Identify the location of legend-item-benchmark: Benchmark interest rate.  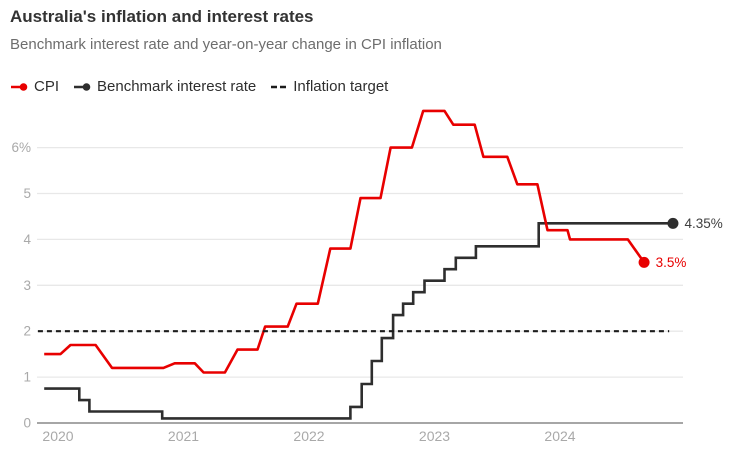
(164, 86).